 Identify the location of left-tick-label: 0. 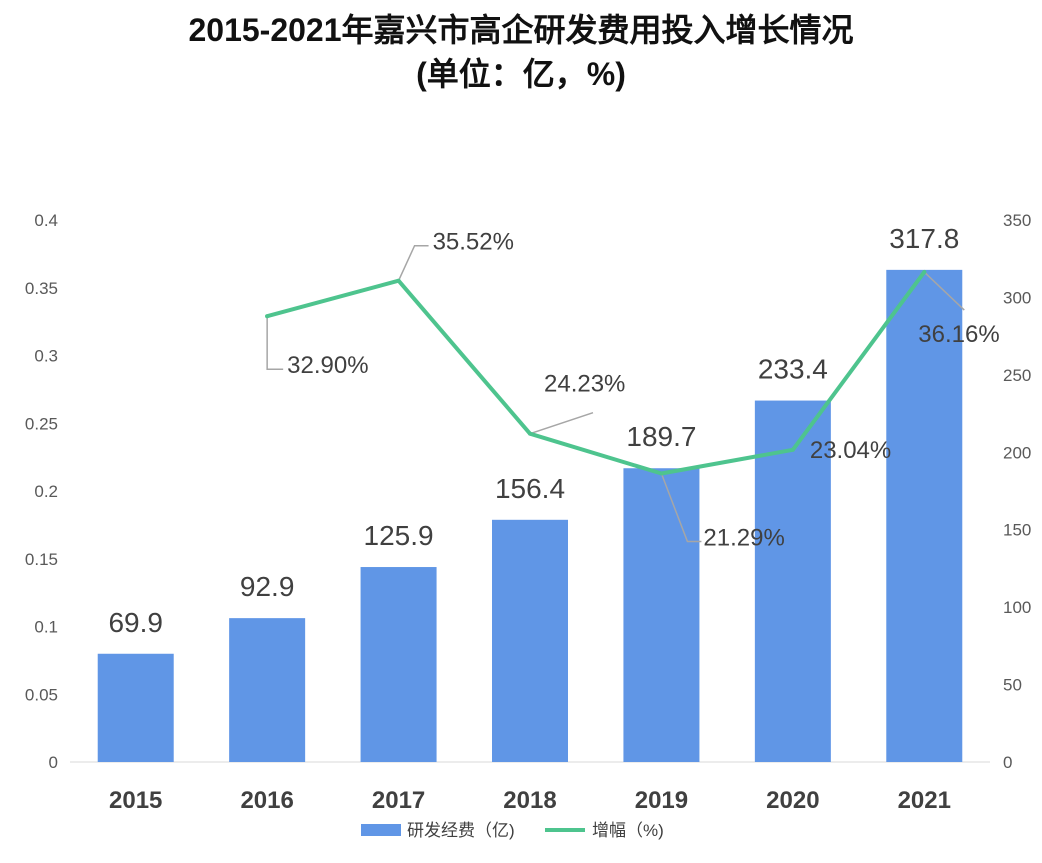
(53, 762).